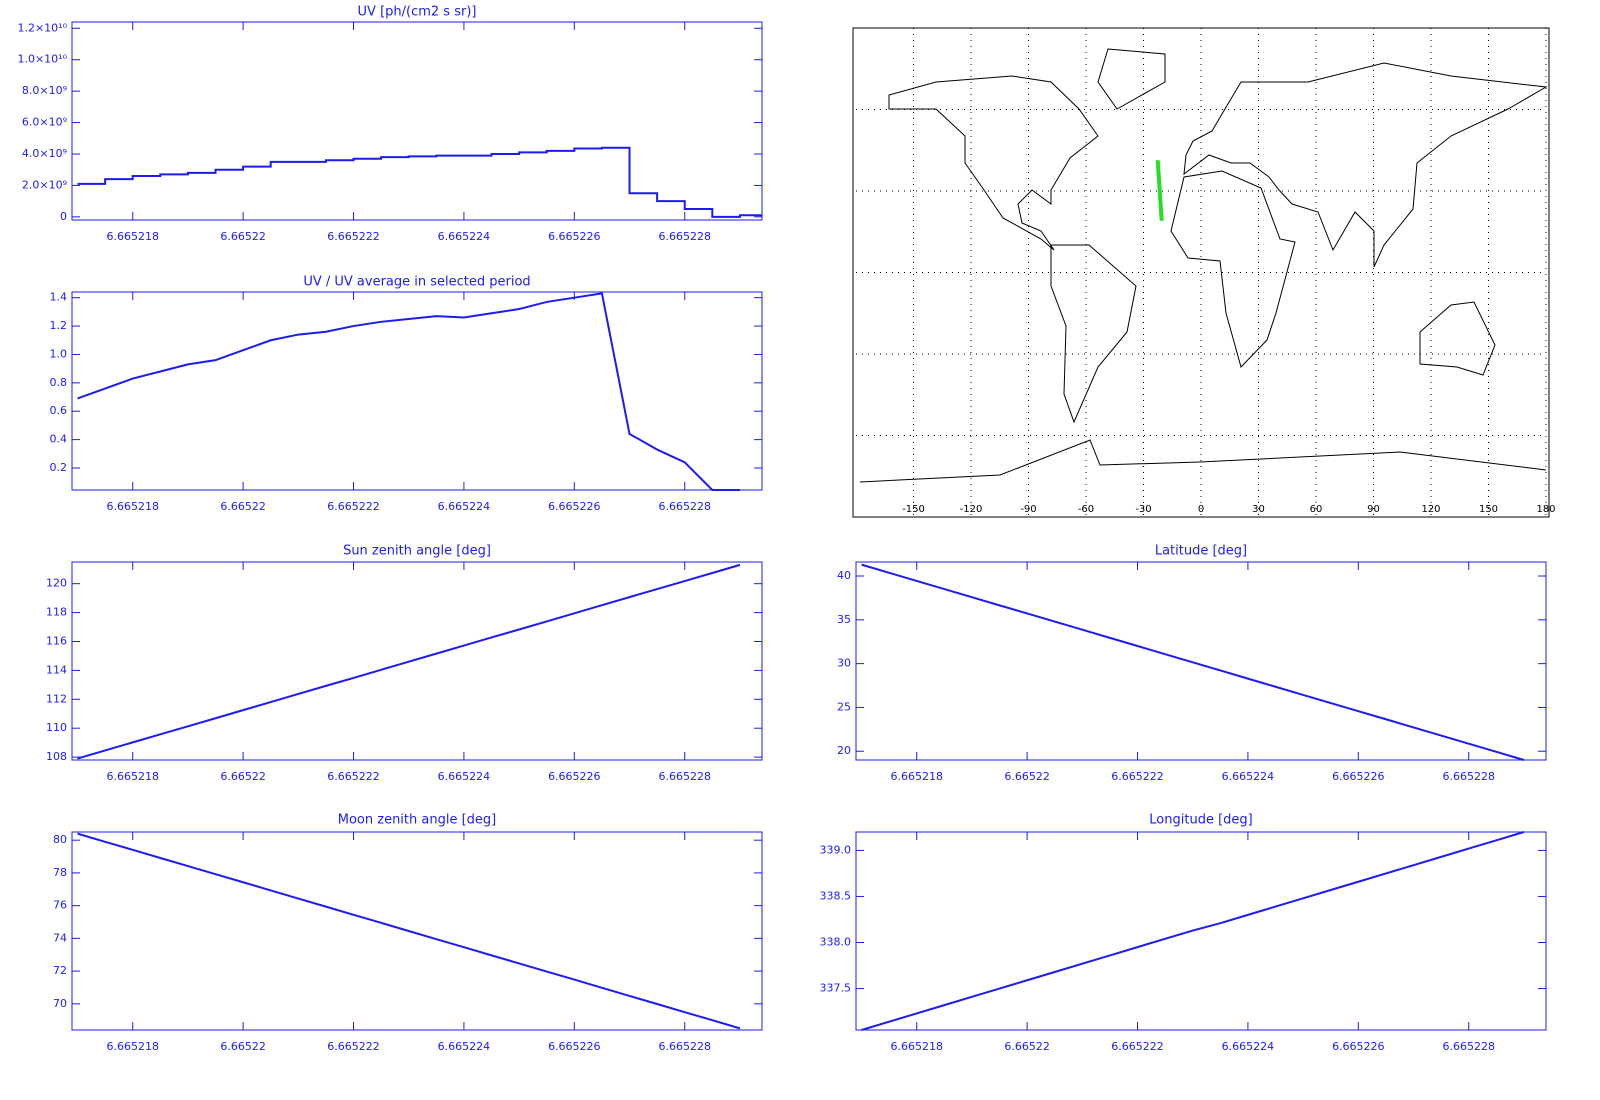 The height and width of the screenshot is (1100, 1600). Describe the element at coordinates (56, 640) in the screenshot. I see `y-tick-label: 116` at that location.